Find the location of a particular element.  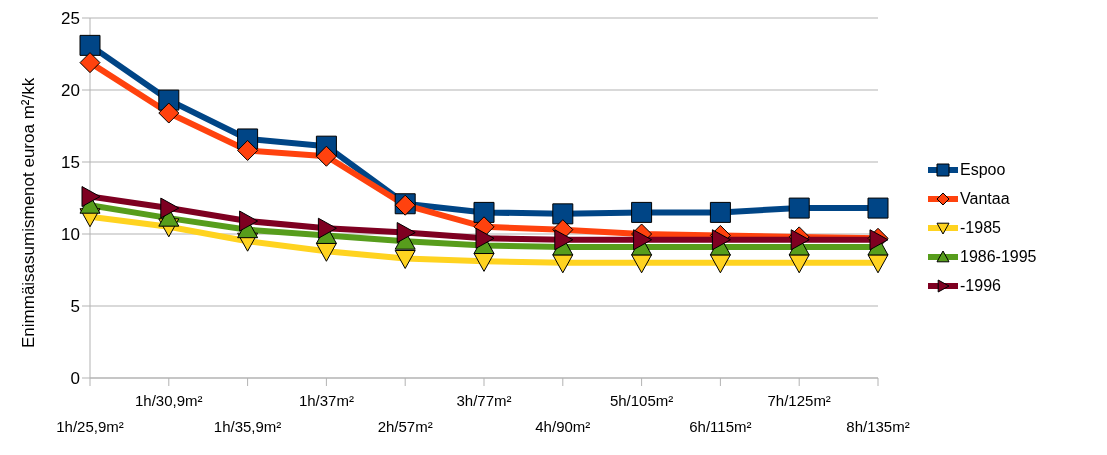

legend-label: -1985 is located at coordinates (980, 228).